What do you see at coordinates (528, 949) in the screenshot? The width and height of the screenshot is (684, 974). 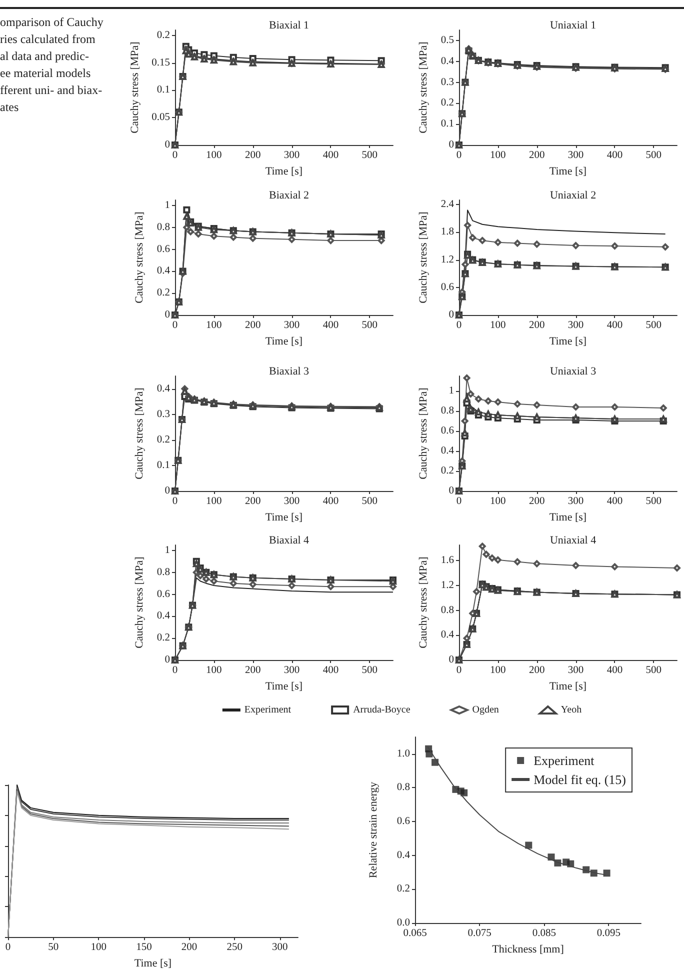 I see `x-axis-title: Thickness [mm]` at bounding box center [528, 949].